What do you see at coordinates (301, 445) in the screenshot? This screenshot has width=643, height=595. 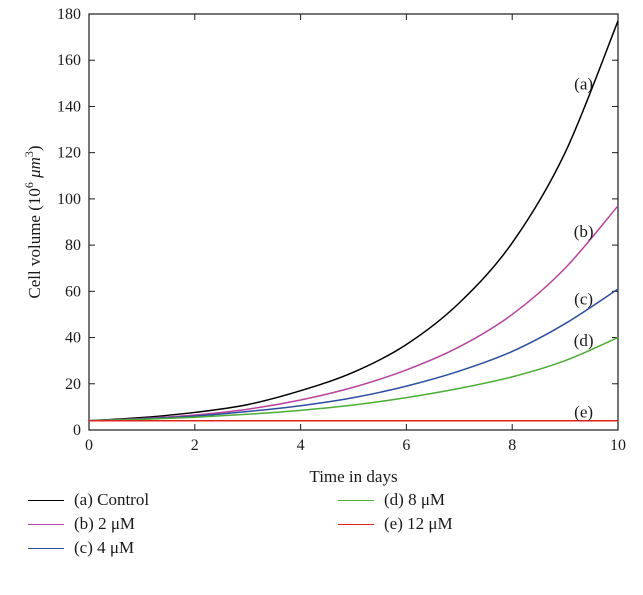 I see `x-tick-label: 4` at bounding box center [301, 445].